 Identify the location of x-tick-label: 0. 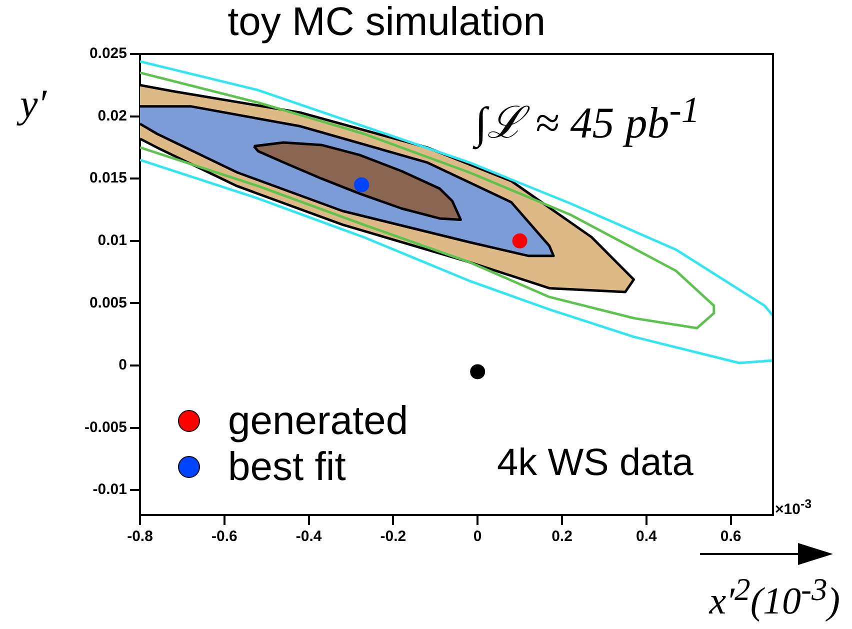
(477, 537).